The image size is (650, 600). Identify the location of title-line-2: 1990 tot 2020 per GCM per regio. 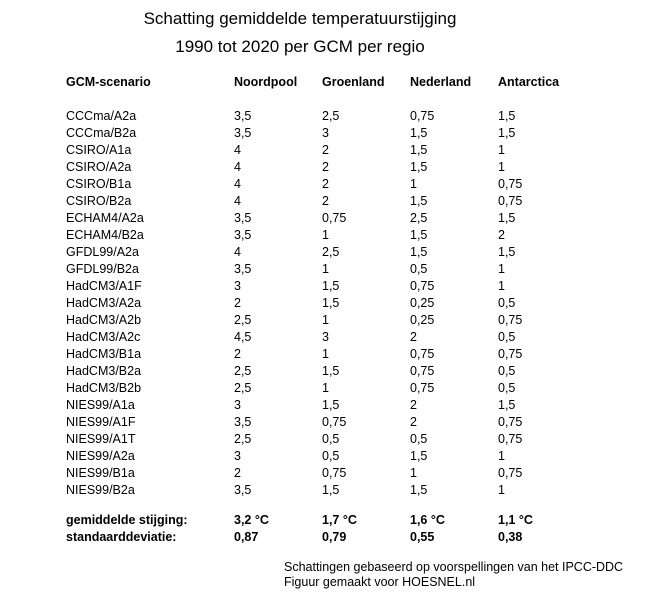
(300, 46).